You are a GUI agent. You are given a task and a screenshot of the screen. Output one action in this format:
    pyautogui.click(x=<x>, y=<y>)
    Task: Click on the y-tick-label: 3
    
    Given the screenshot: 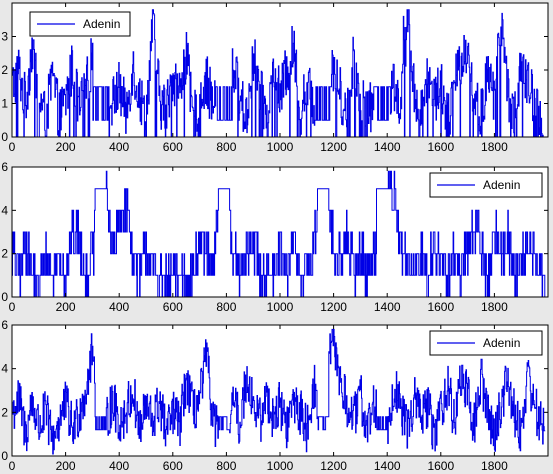 What is the action you would take?
    pyautogui.click(x=4, y=37)
    